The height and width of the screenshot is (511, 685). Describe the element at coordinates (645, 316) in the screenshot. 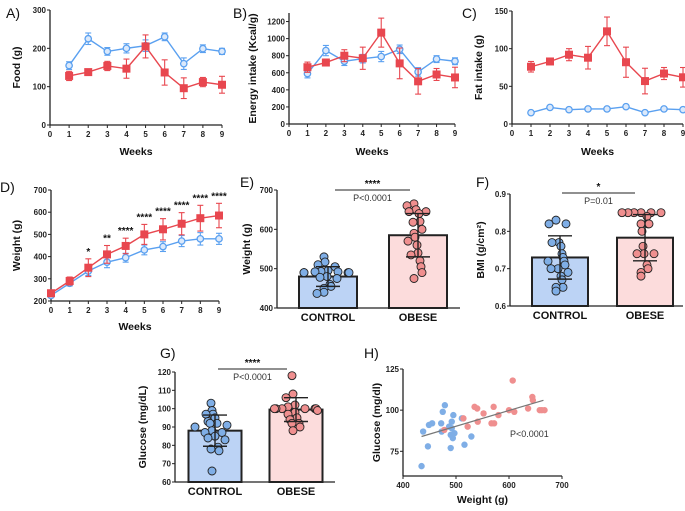

I see `category-label: OBESE` at that location.